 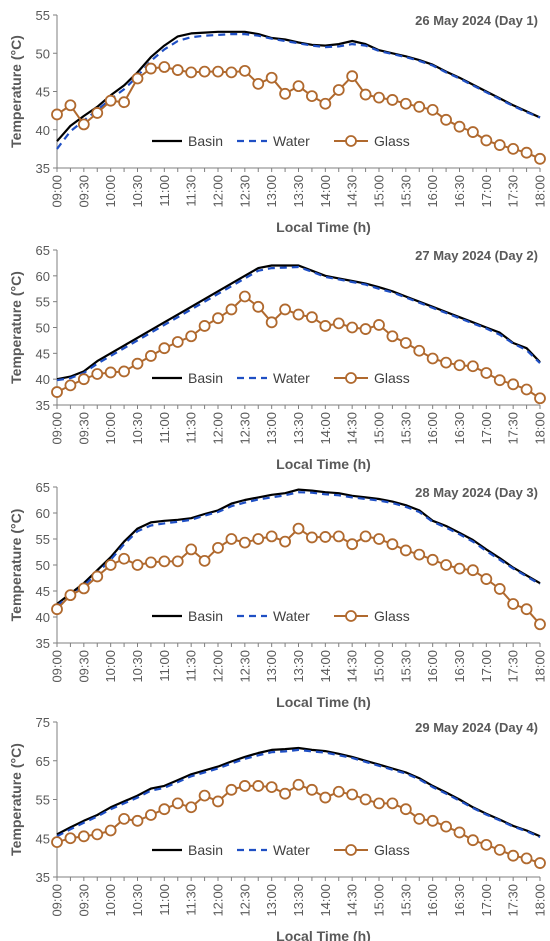 I want to click on x-tick-label: 15:00, so click(x=379, y=428).